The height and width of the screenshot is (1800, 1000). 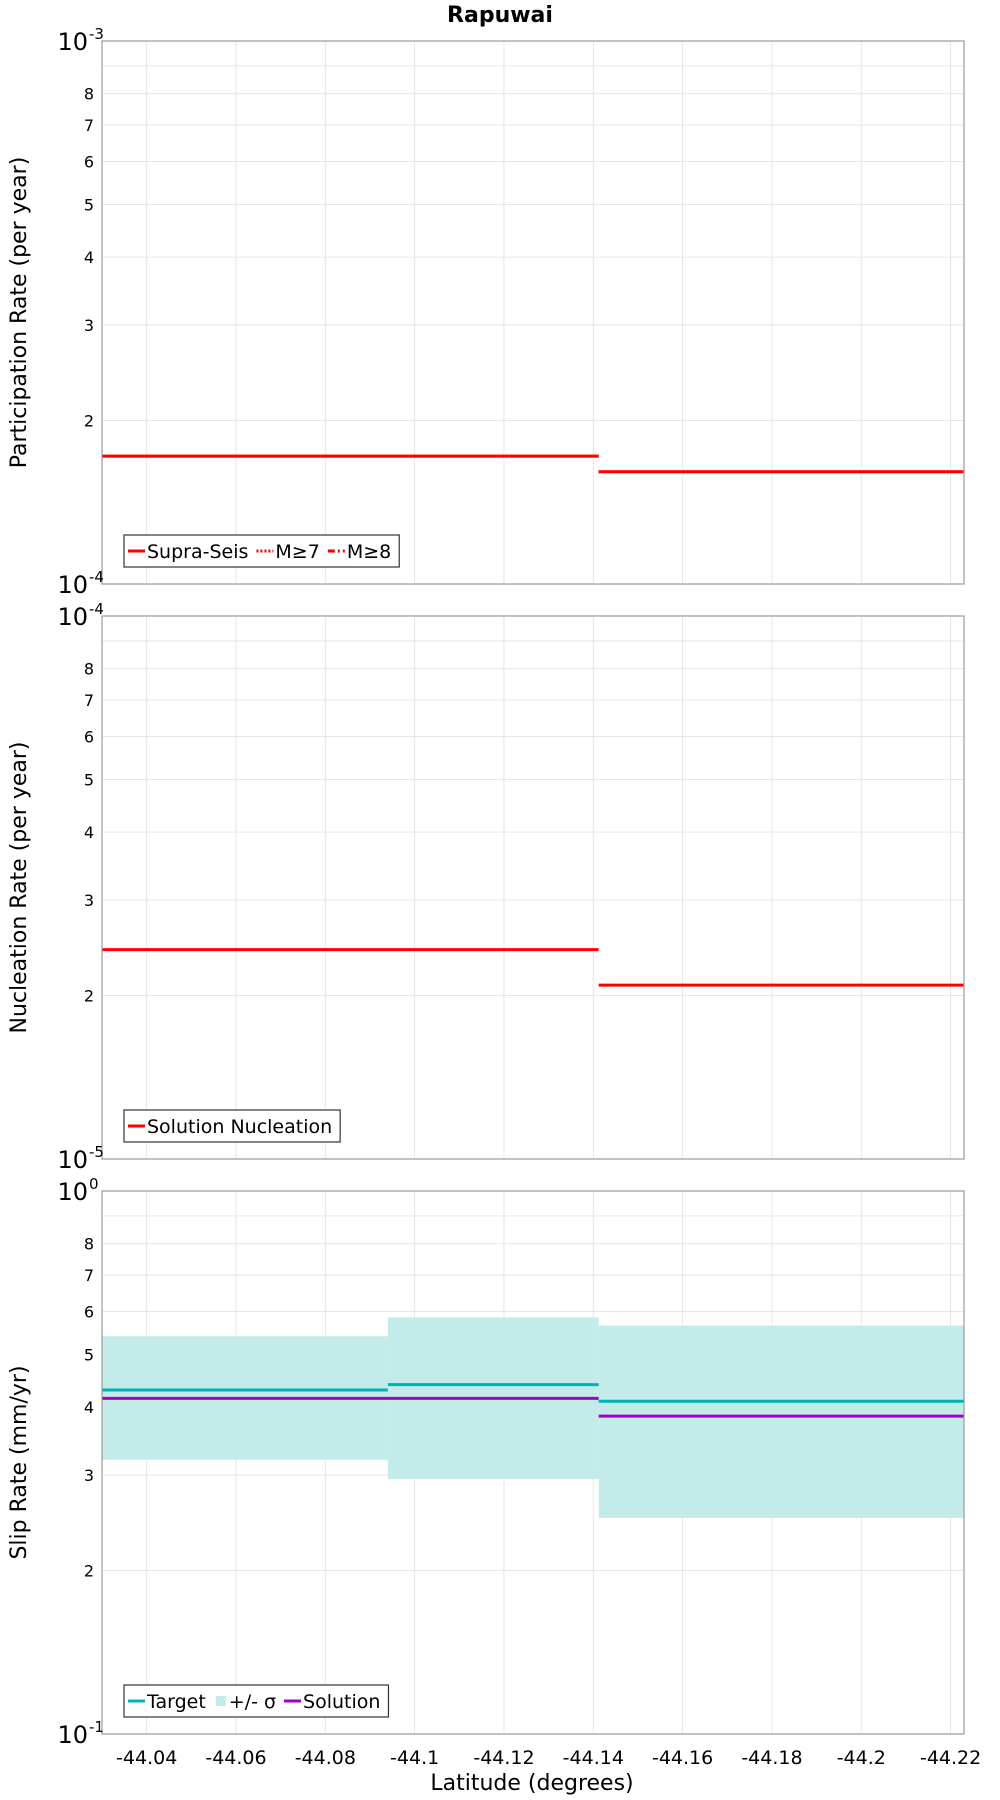 I want to click on x-tick-label: -44.08, so click(x=325, y=1758).